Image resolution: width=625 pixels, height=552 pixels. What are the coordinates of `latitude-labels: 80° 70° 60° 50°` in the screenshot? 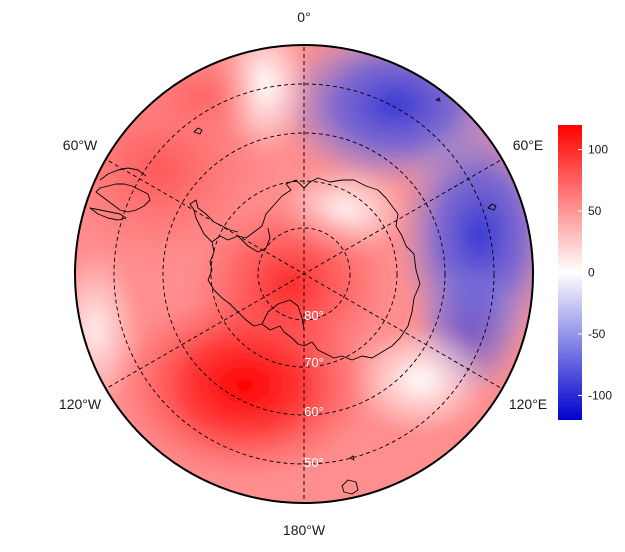 It's located at (314, 389).